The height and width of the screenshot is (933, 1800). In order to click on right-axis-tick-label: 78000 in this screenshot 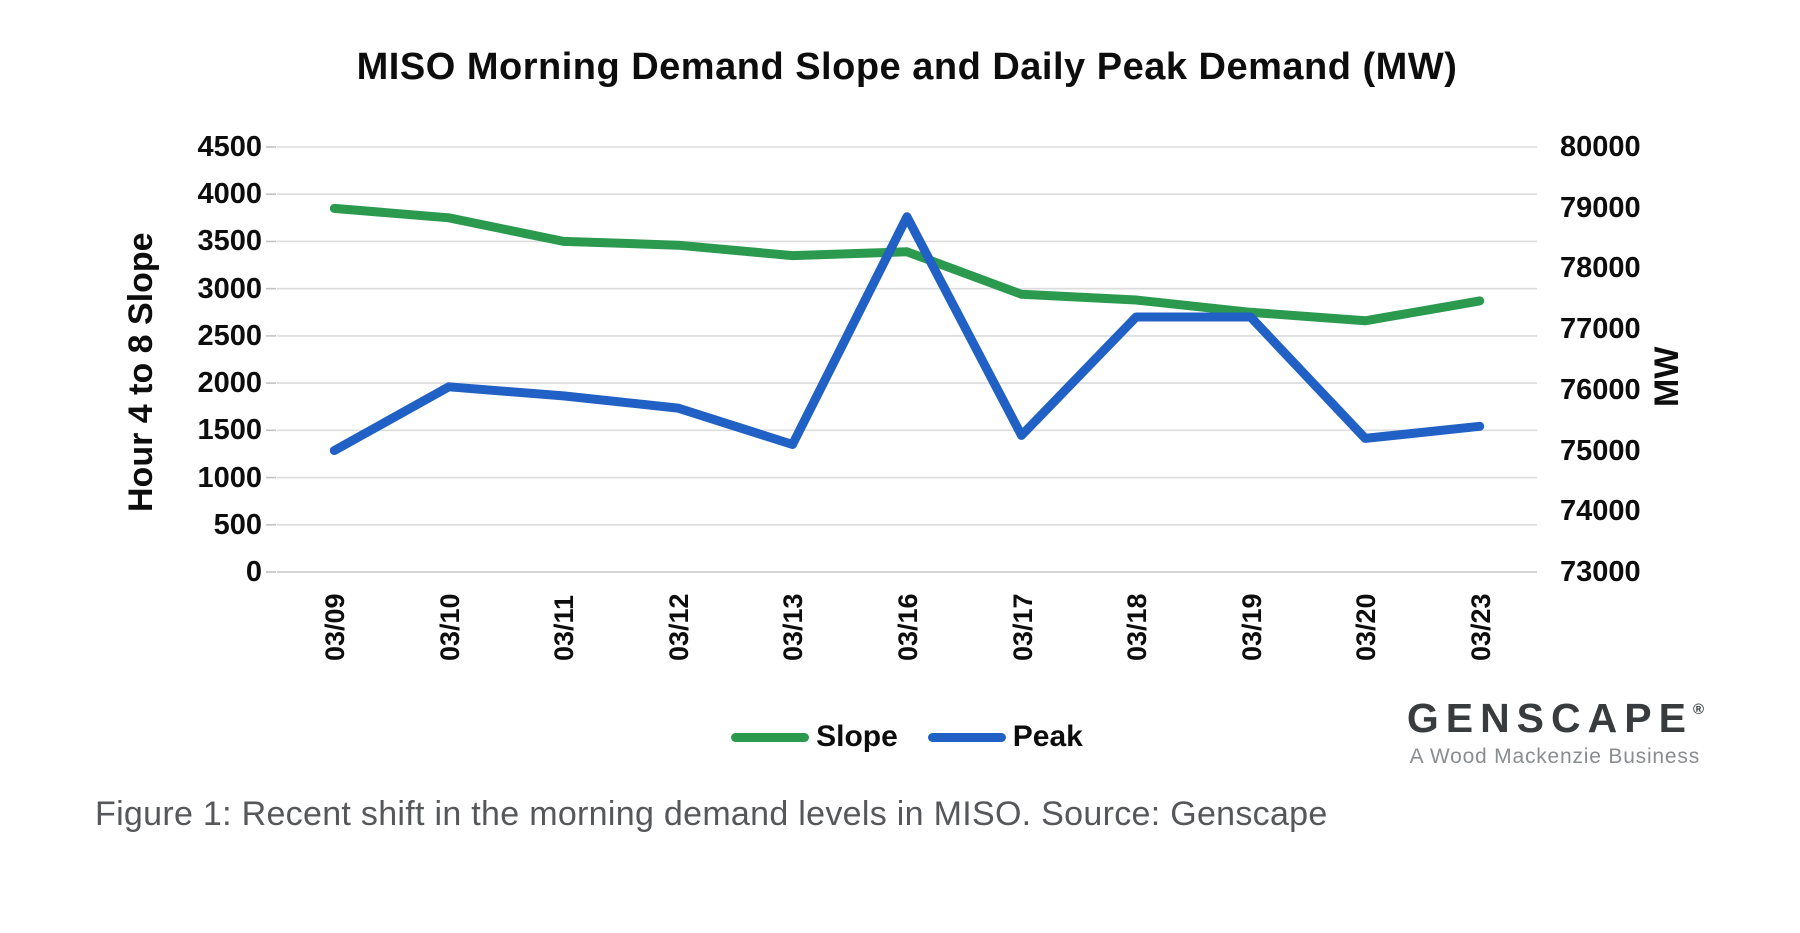, I will do `click(1600, 268)`.